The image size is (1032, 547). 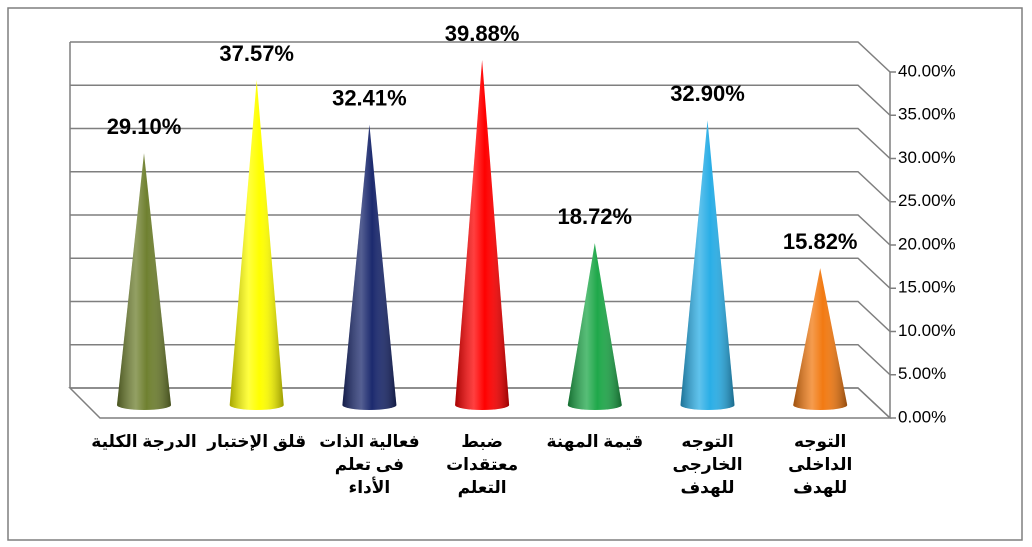 What do you see at coordinates (927, 287) in the screenshot?
I see `y-tick-label: 15.00%` at bounding box center [927, 287].